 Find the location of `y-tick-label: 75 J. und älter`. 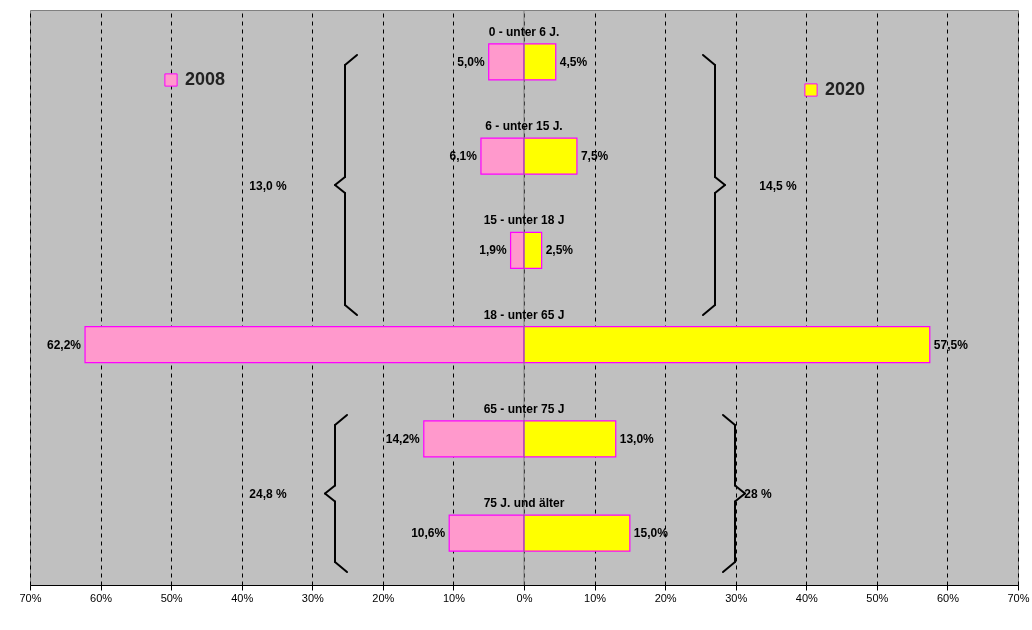

y-tick-label: 75 J. und älter is located at coordinates (524, 503).